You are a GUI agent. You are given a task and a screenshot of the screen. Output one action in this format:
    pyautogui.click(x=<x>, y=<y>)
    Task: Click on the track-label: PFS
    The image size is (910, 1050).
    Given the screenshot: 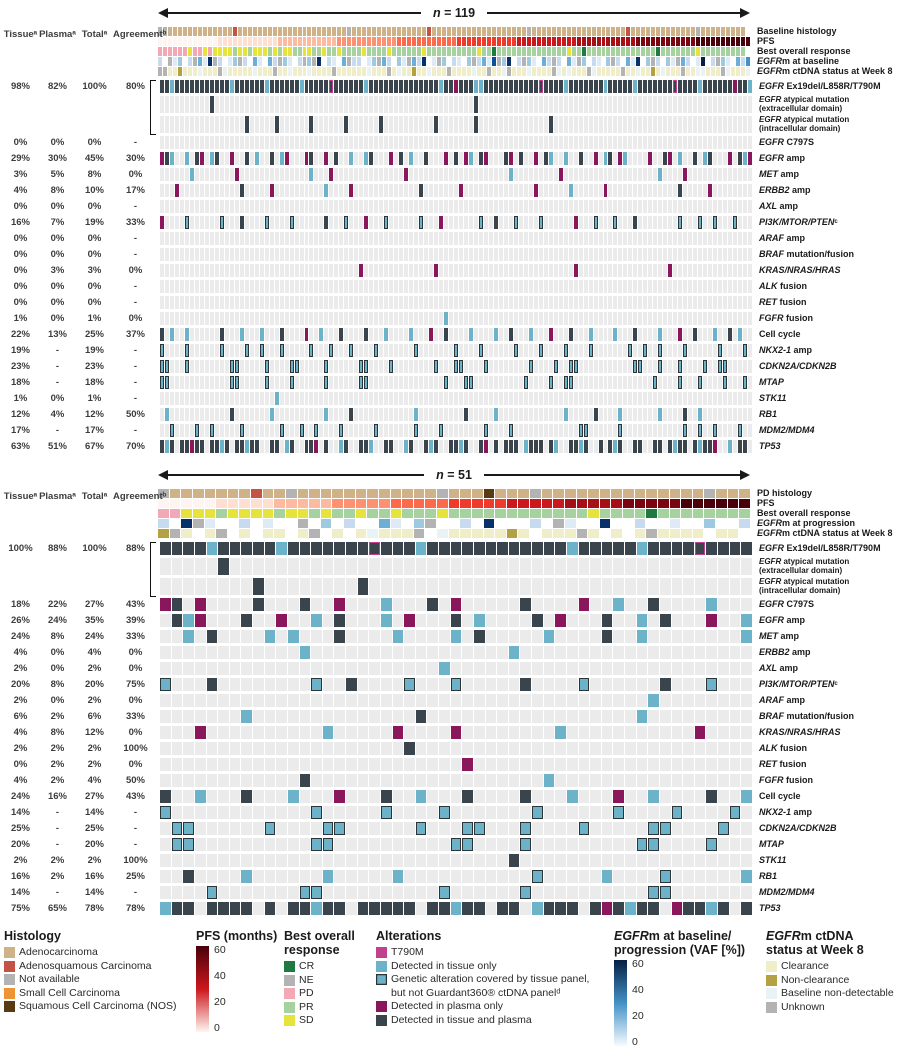 What is the action you would take?
    pyautogui.click(x=830, y=503)
    